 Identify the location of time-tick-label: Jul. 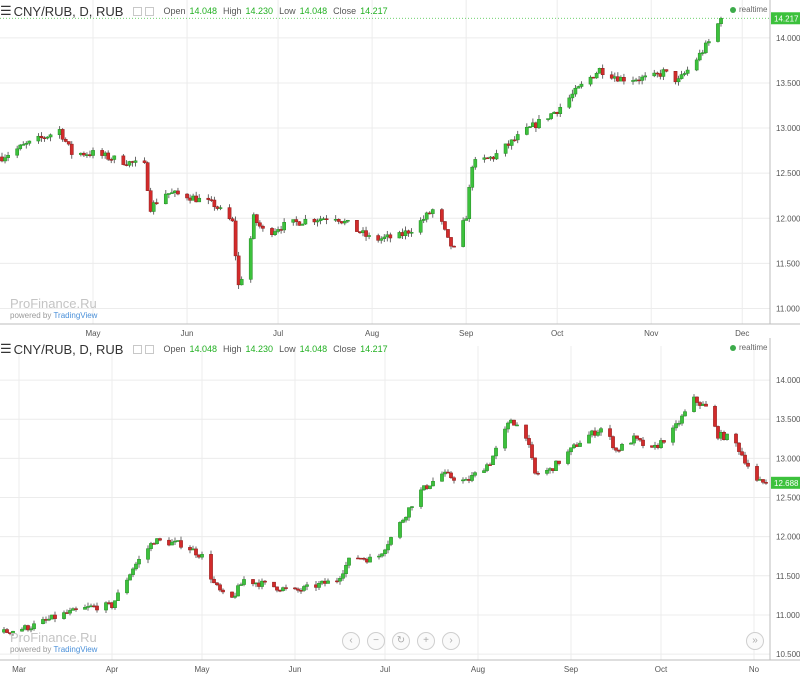
(278, 333).